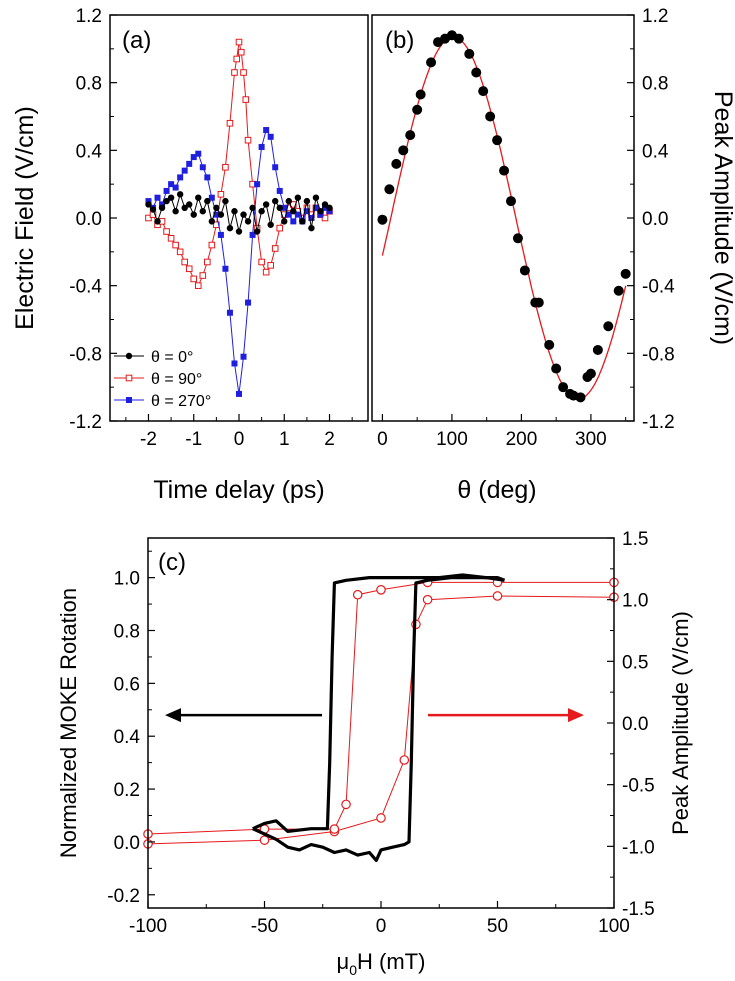 The height and width of the screenshot is (981, 735). I want to click on panel-b-xlabel: θ (deg), so click(496, 490).